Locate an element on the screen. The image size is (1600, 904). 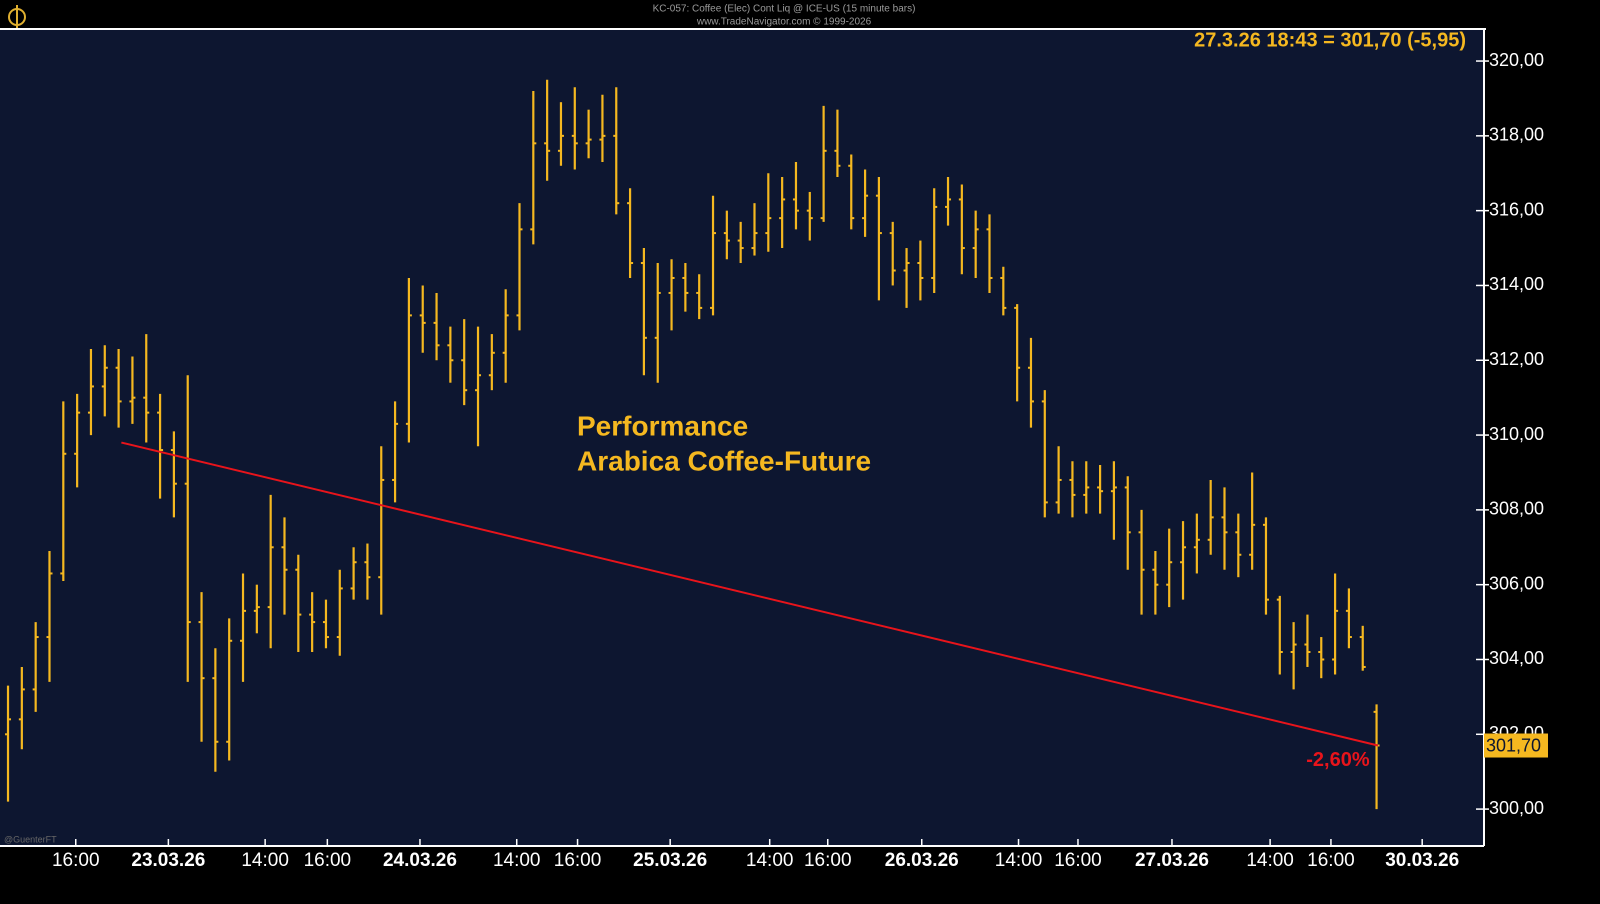
x-tick-label: 26.03.26 is located at coordinates (922, 860).